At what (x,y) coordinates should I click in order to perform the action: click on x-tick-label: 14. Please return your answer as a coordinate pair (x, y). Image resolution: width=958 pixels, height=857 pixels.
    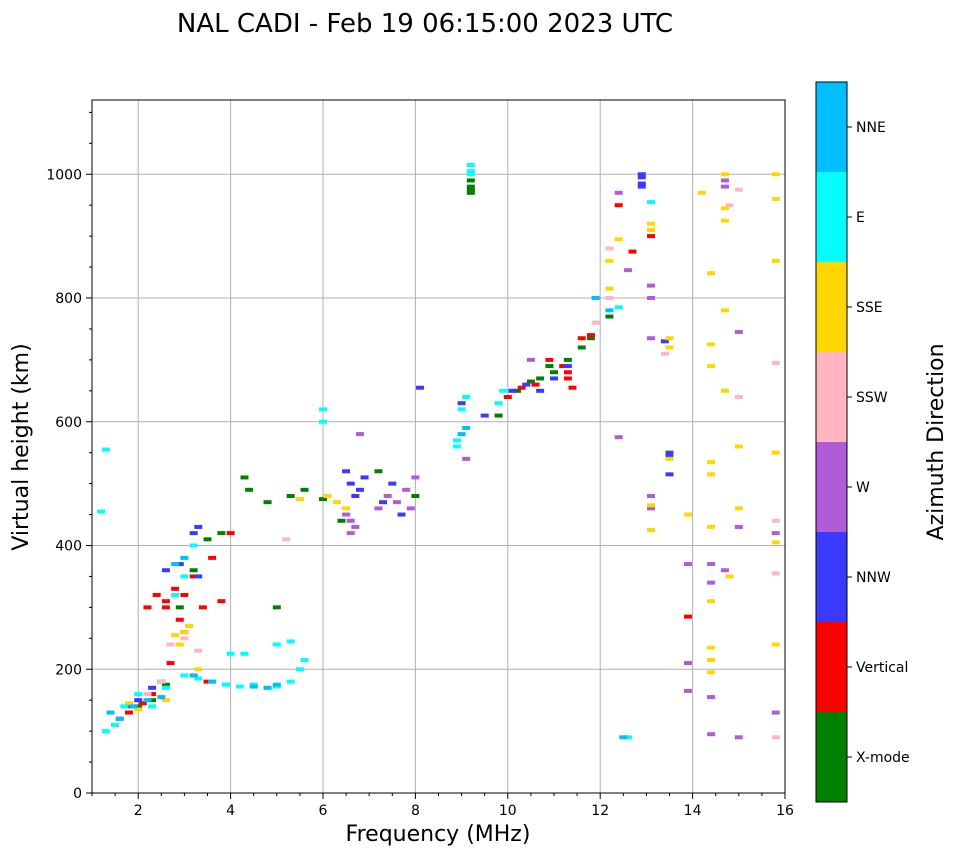
    Looking at the image, I should click on (693, 811).